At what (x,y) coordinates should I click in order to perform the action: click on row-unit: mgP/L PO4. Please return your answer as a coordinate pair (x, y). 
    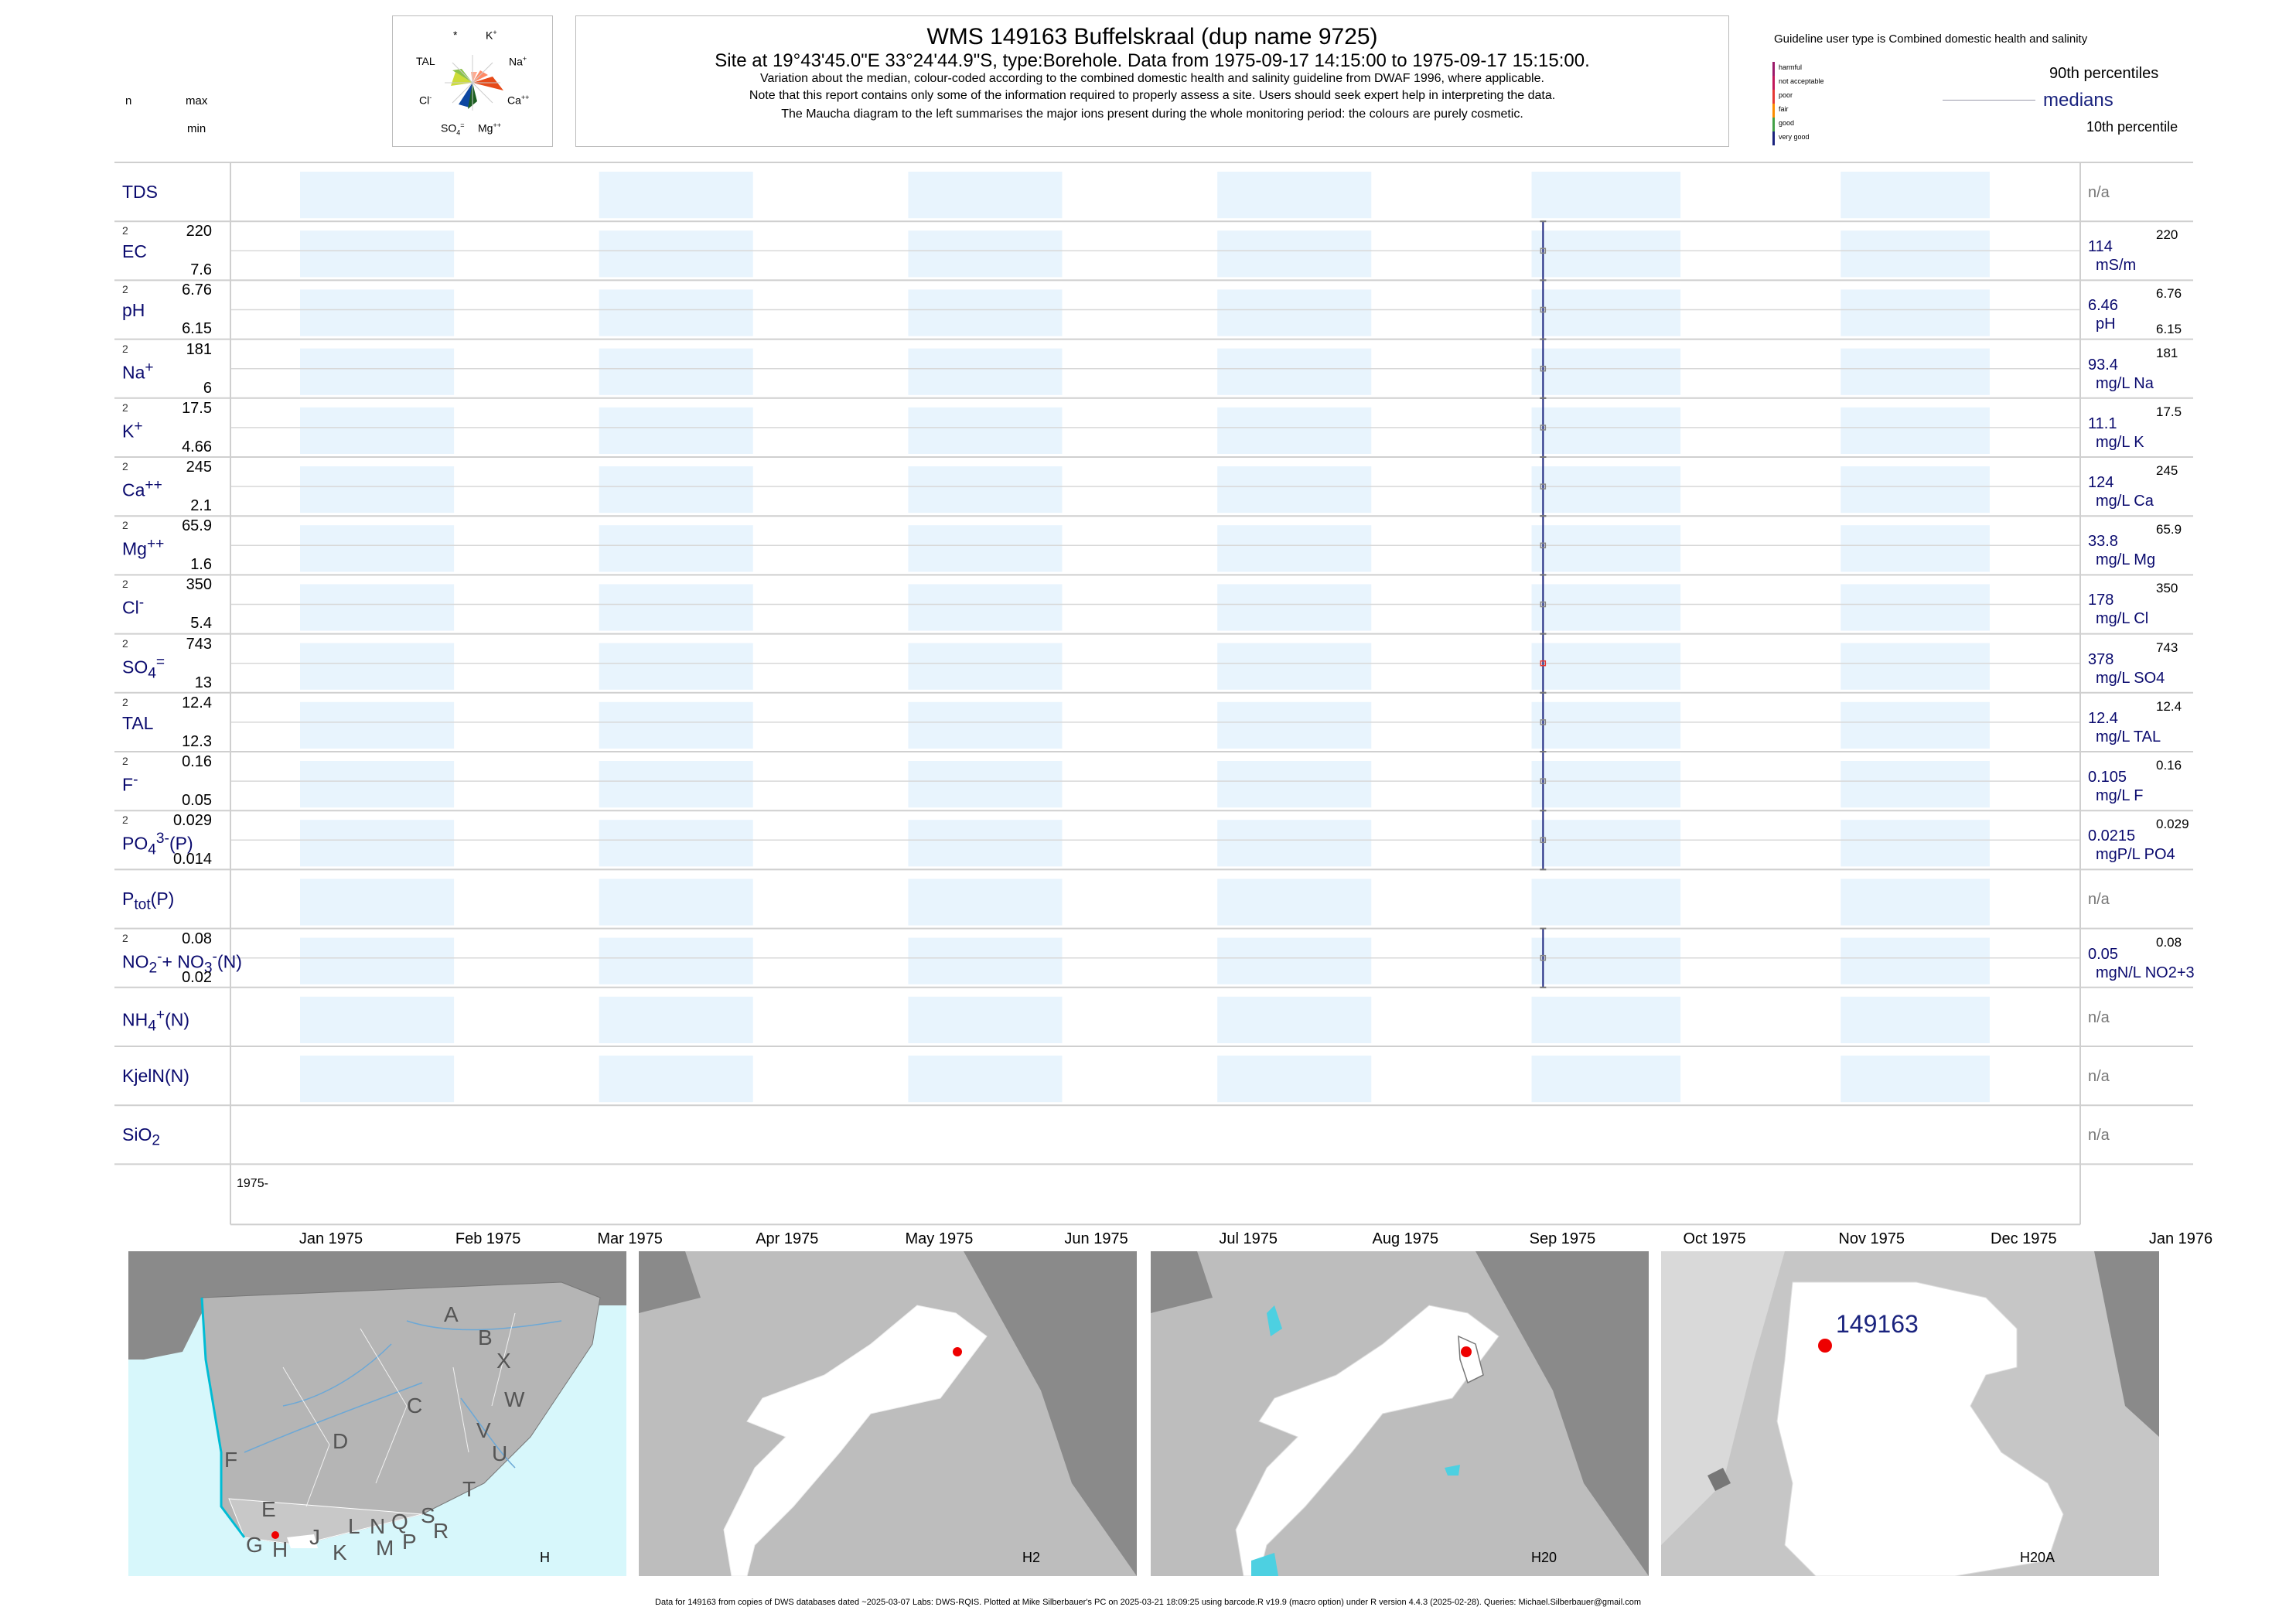
    Looking at the image, I should click on (2135, 855).